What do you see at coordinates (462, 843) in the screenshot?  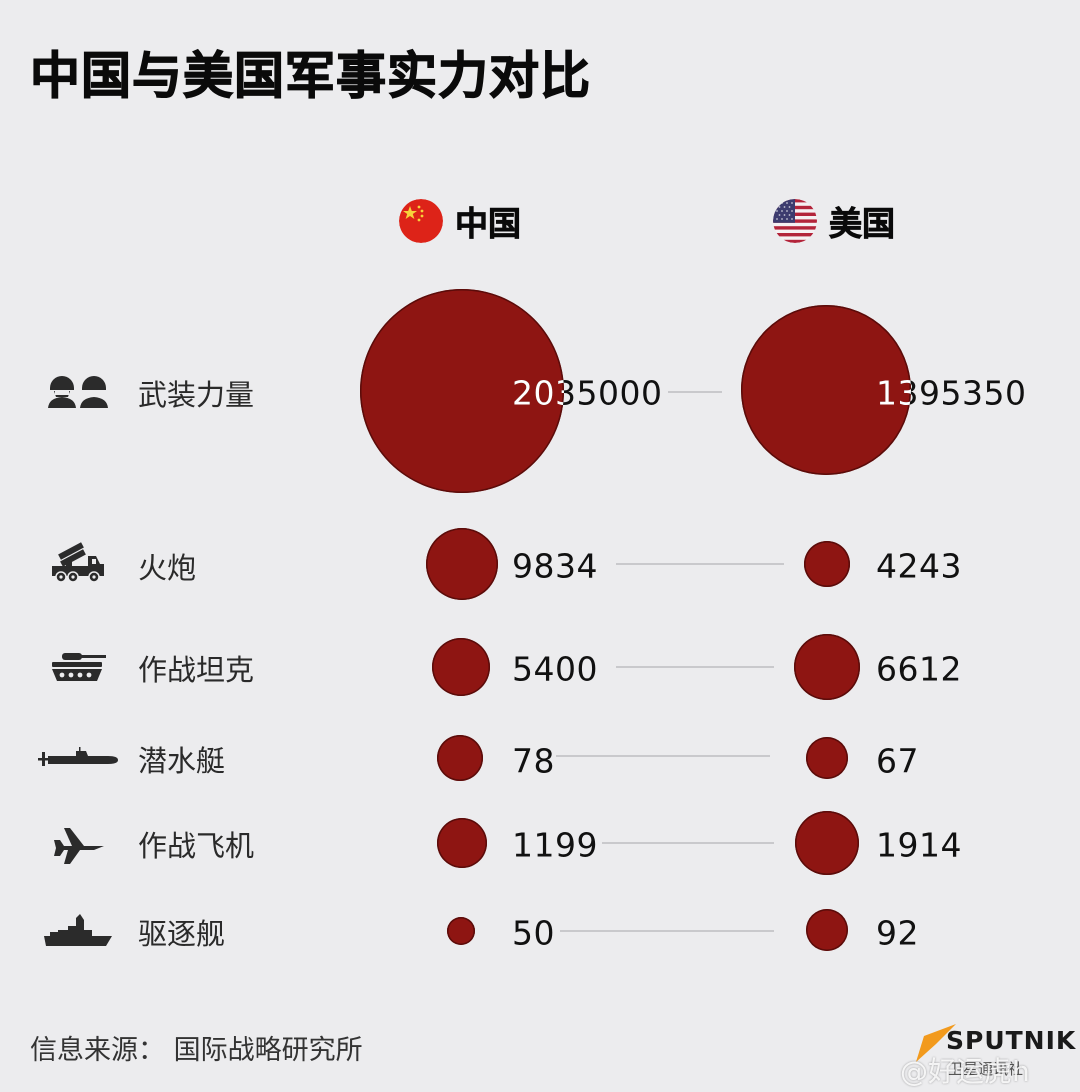 I see `china-bubble-fighter-aircraft` at bounding box center [462, 843].